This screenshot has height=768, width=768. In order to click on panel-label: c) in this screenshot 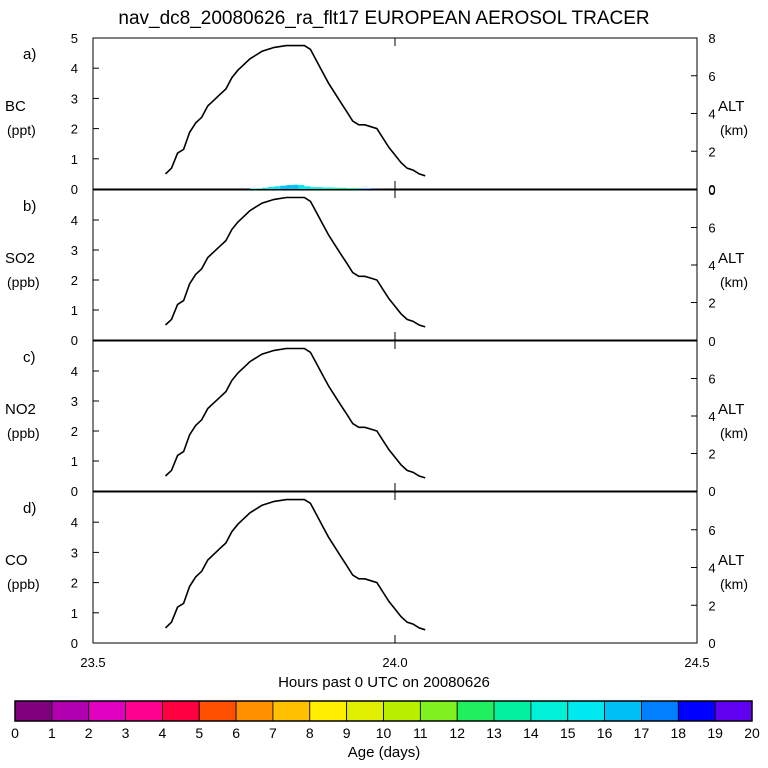, I will do `click(29, 357)`.